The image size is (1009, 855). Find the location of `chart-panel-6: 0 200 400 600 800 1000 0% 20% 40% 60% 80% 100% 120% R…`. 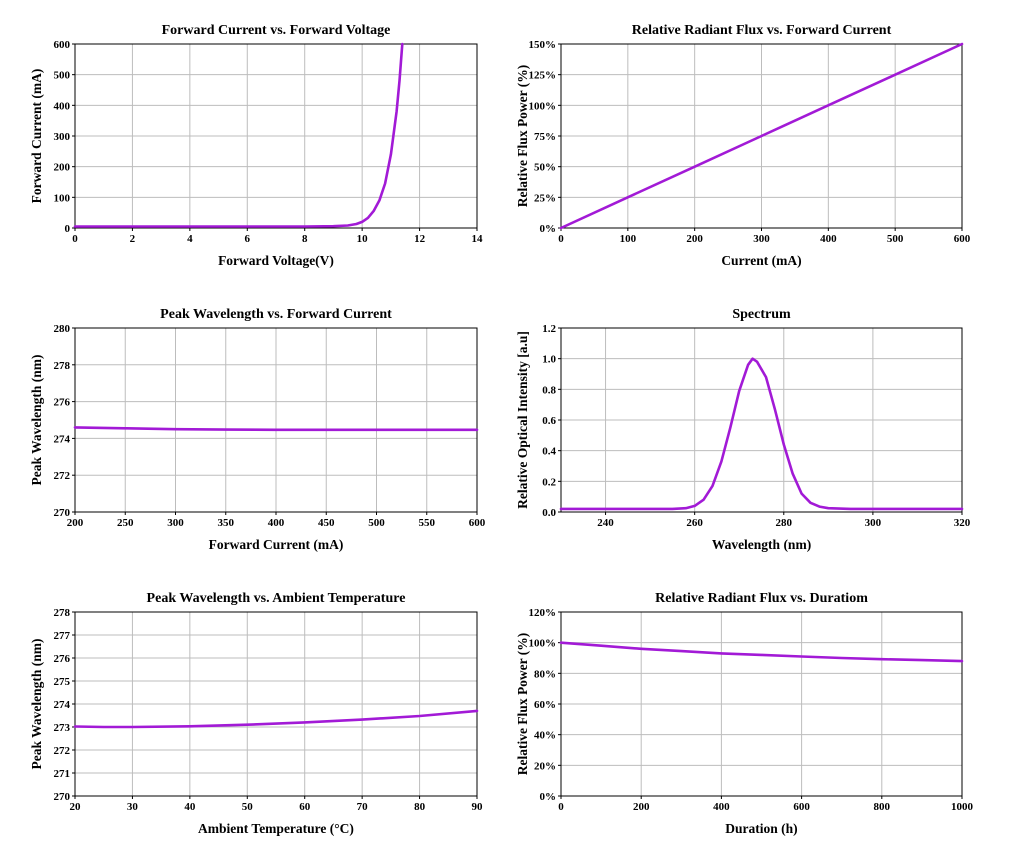

chart-panel-6: 0 200 400 600 800 1000 0% 20% 40% 60% 80% 100% 120% R… is located at coordinates (744, 713).